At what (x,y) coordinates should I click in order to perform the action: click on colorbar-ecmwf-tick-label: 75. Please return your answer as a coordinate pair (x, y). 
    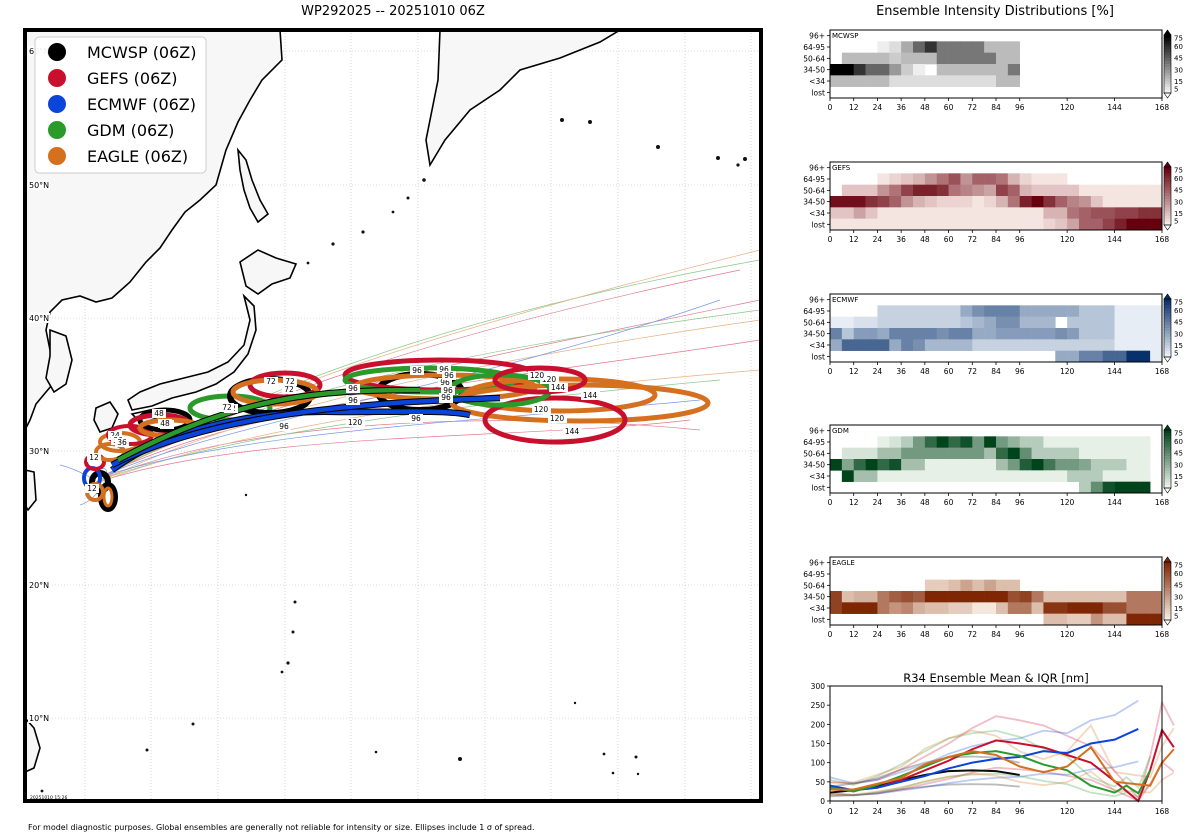
    Looking at the image, I should click on (1178, 303).